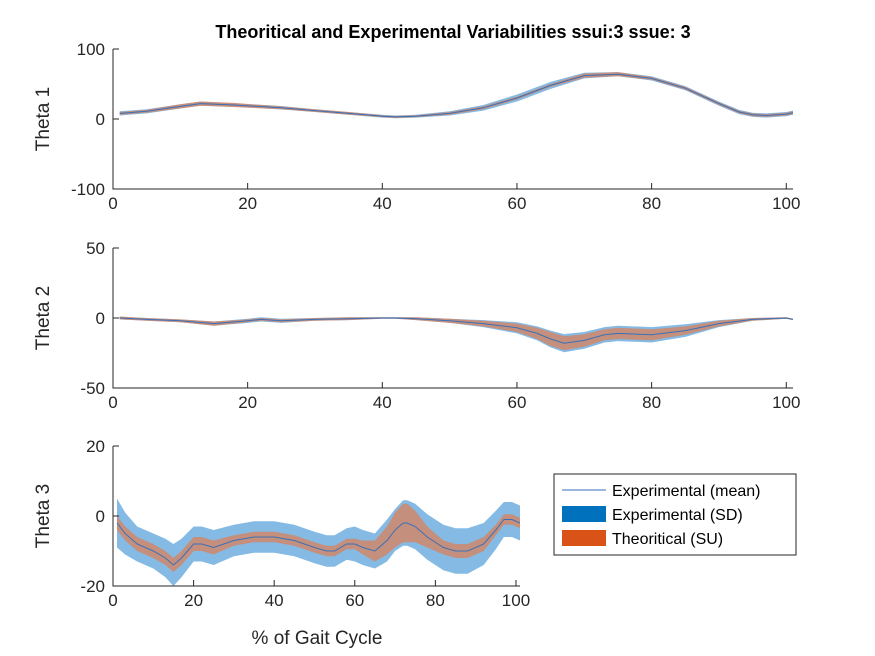 This screenshot has width=875, height=656. I want to click on theta-2-x-tick-label: 40, so click(382, 402).